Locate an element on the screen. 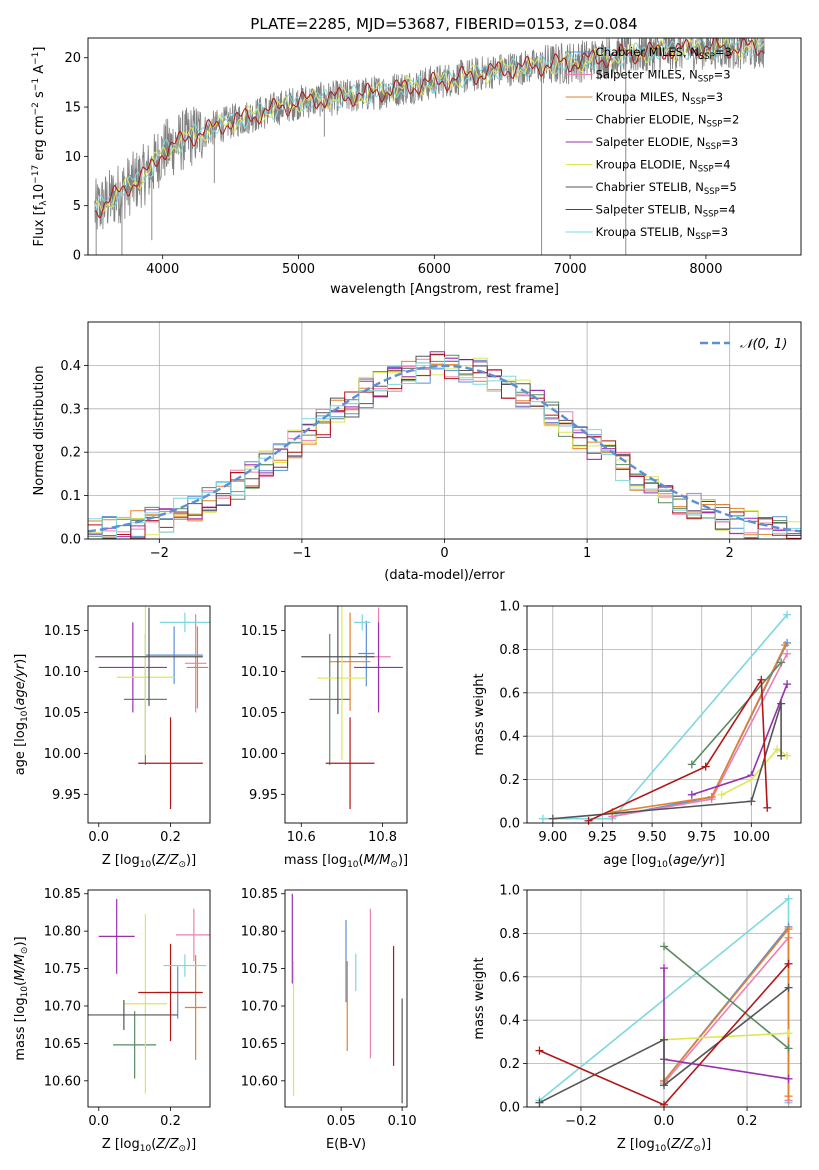  legend-entry: Chabrier STELIB, NSSP=5 is located at coordinates (651, 188).